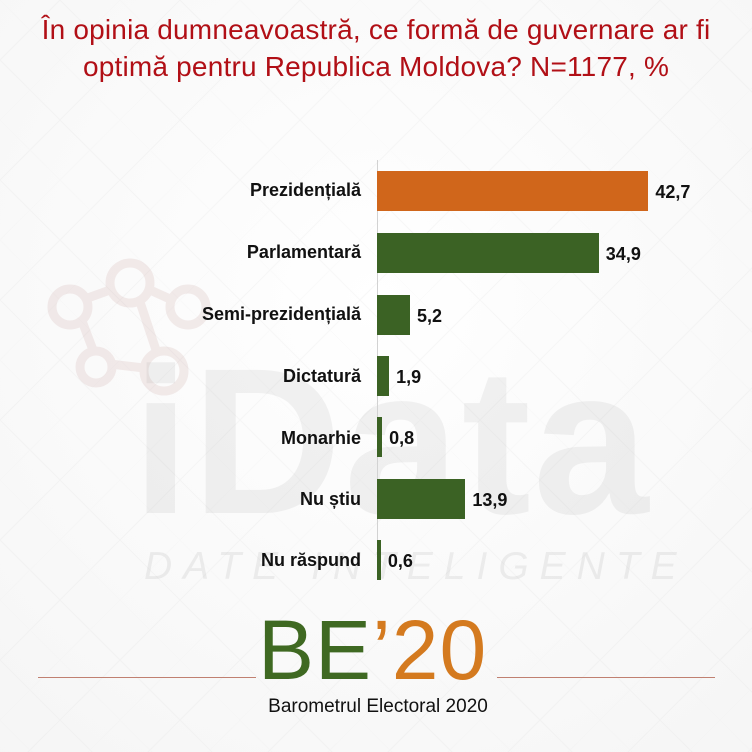 The height and width of the screenshot is (752, 752). What do you see at coordinates (321, 376) in the screenshot?
I see `bar-label: Dictatură` at bounding box center [321, 376].